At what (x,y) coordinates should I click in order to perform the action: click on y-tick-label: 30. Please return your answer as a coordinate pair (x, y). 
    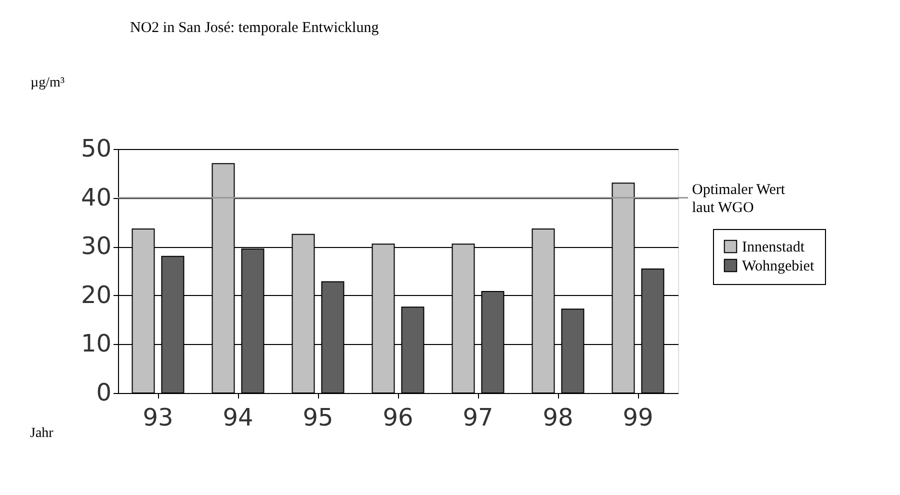
    Looking at the image, I should click on (96, 246).